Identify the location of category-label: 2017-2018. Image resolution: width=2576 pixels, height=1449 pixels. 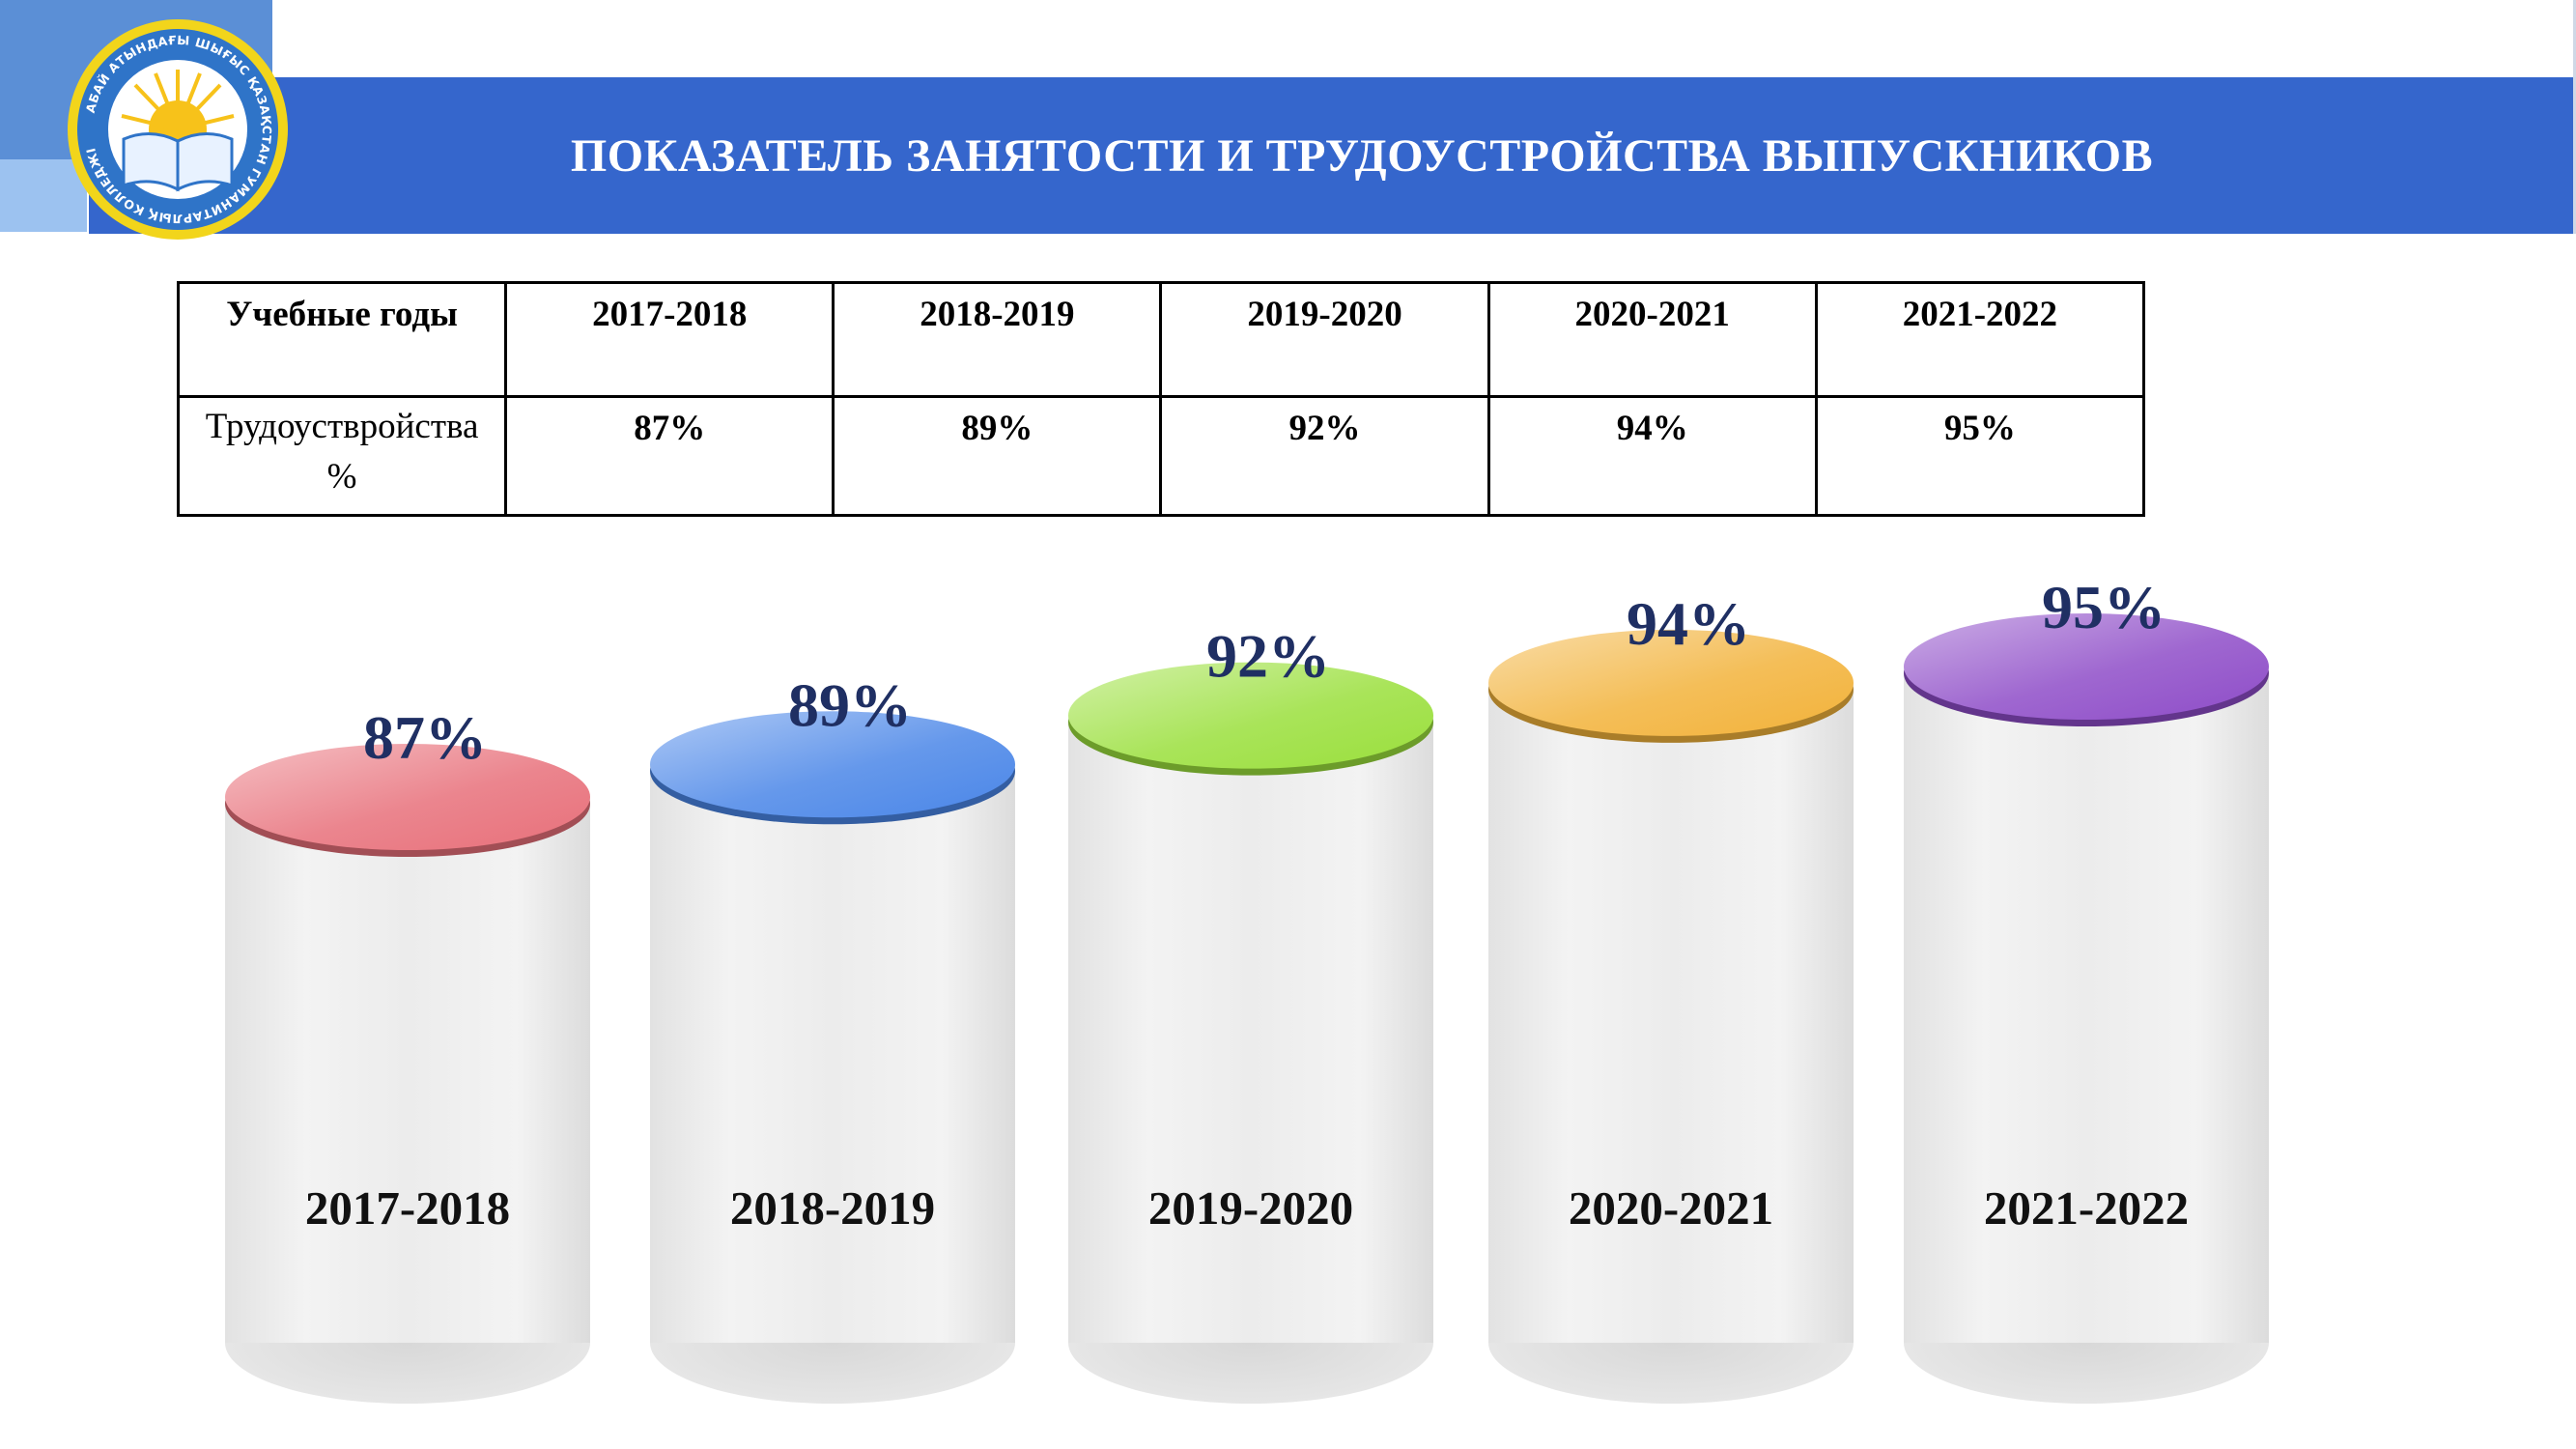
(407, 1208).